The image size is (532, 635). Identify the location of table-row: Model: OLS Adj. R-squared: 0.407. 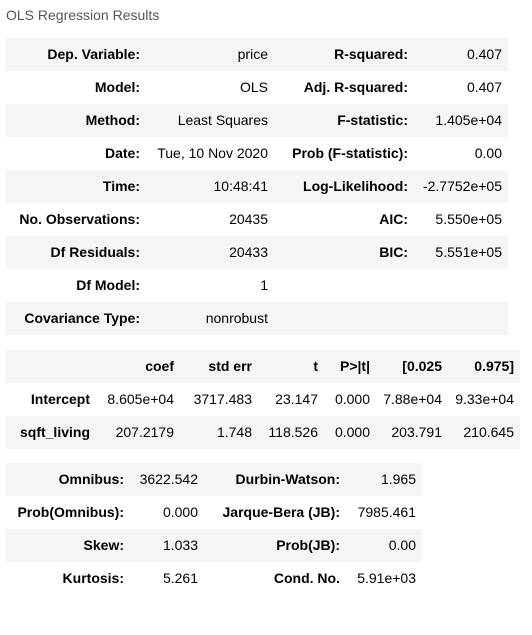
(257, 87).